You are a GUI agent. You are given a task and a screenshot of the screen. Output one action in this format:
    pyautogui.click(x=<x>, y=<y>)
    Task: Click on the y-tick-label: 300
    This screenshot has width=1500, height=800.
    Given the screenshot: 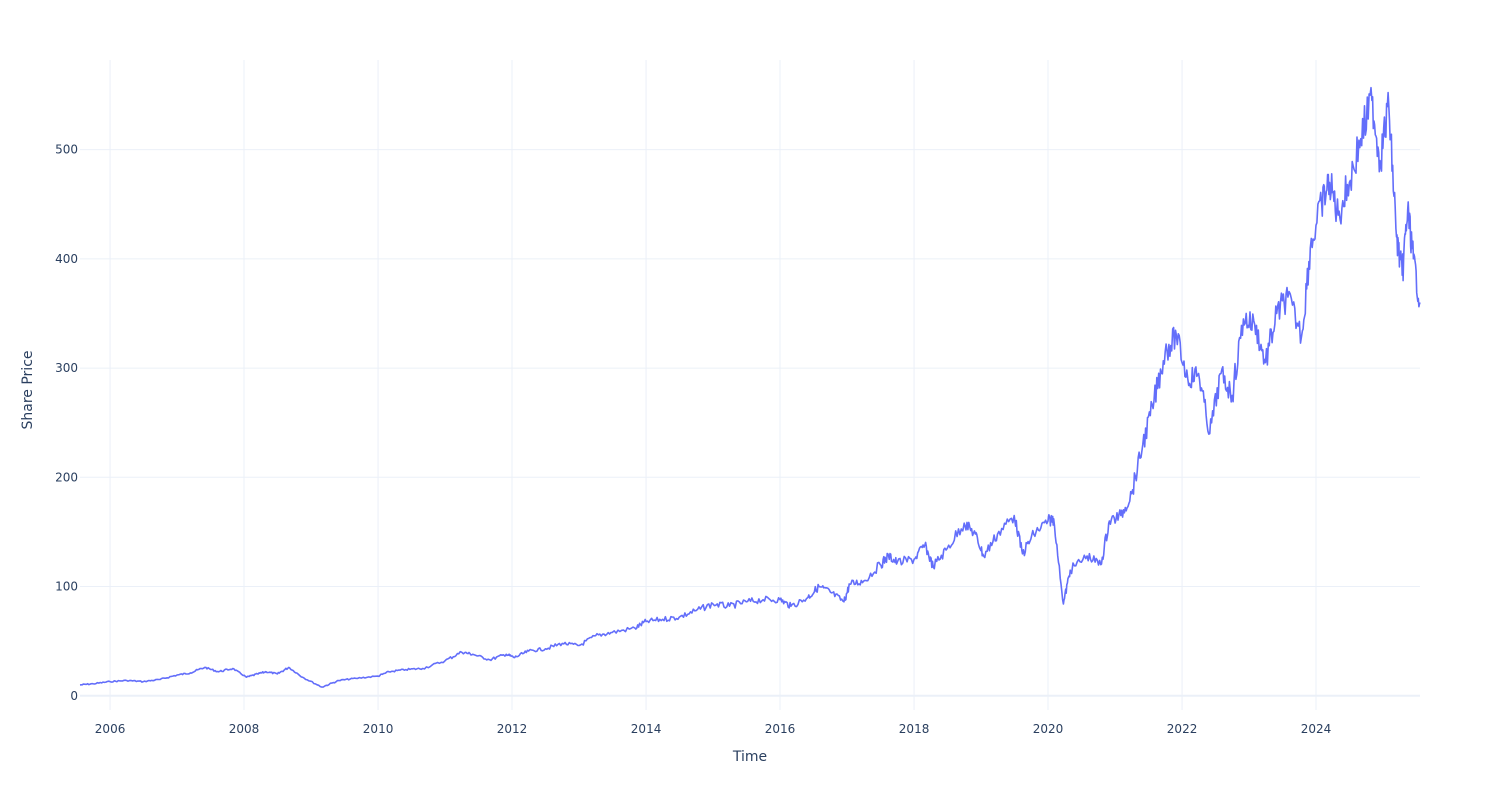 What is the action you would take?
    pyautogui.click(x=66, y=368)
    